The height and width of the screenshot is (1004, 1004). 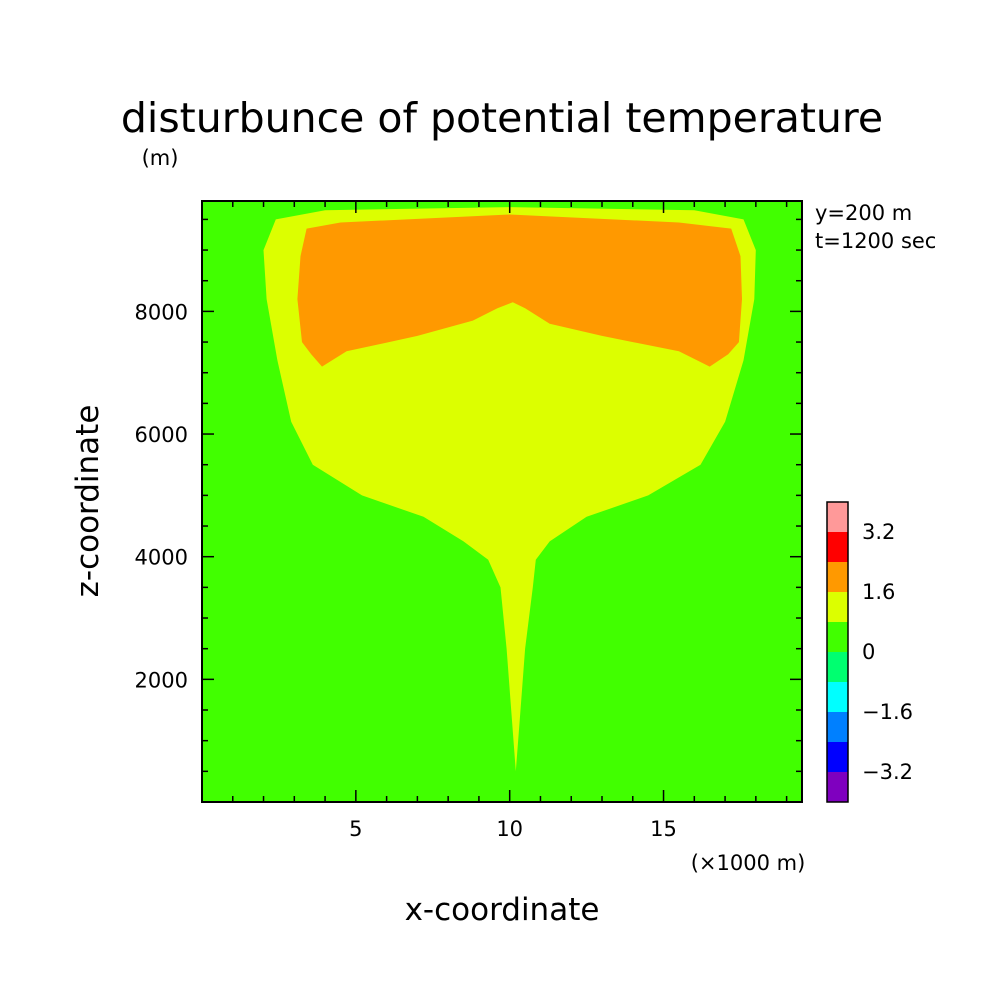 What do you see at coordinates (663, 829) in the screenshot?
I see `x-tick-label: 15` at bounding box center [663, 829].